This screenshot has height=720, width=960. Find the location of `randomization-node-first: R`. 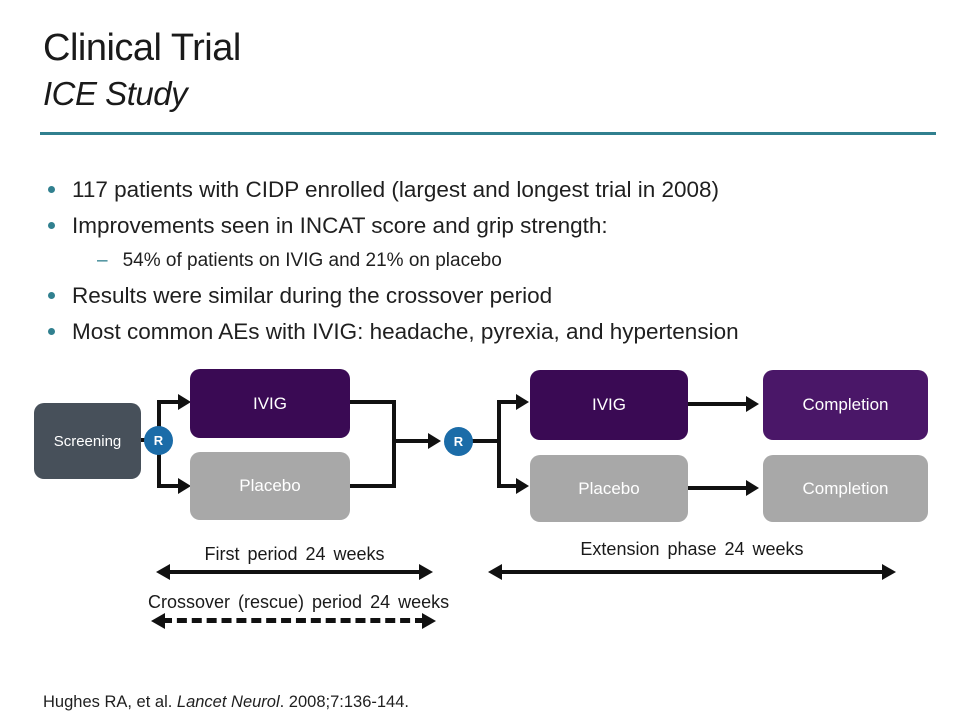

randomization-node-first: R is located at coordinates (158, 440).